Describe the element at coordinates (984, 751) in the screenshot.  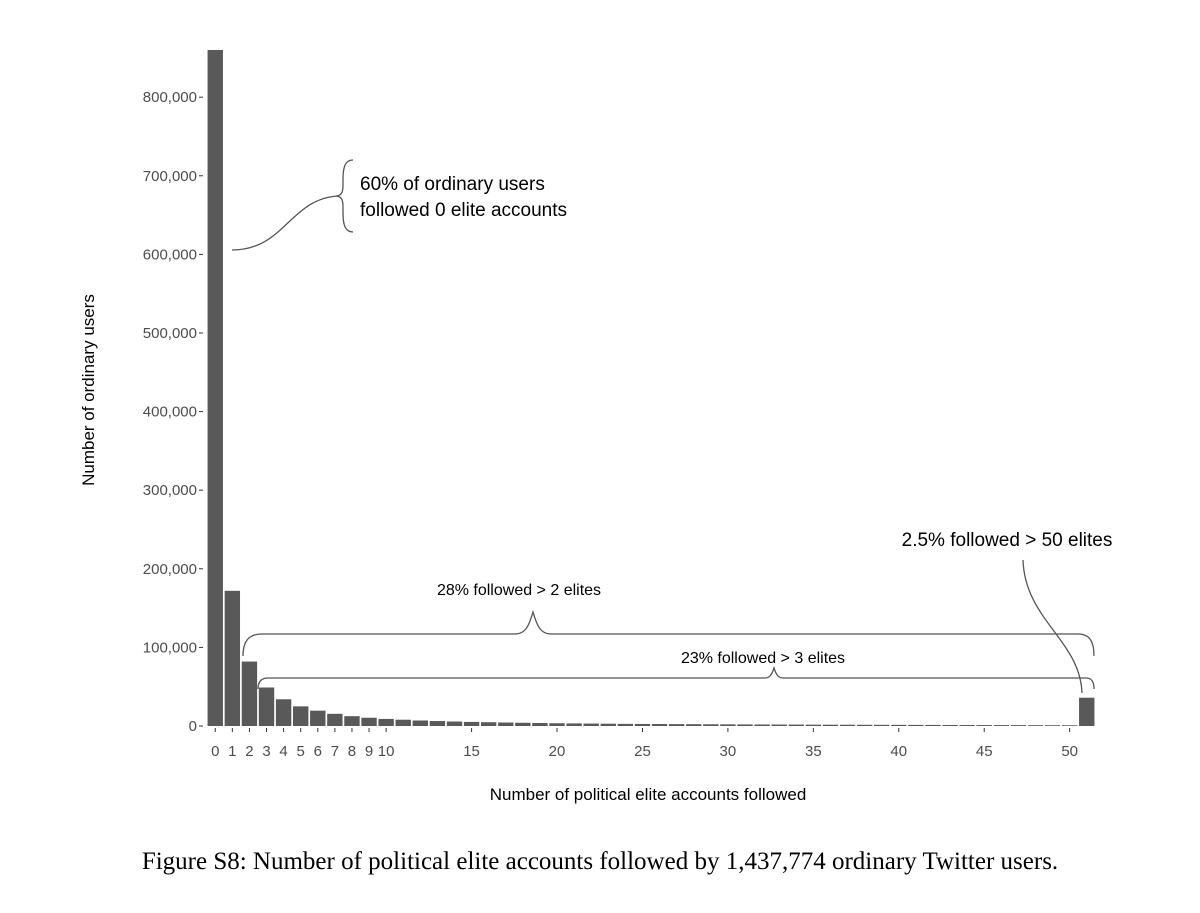
I see `x-tick-label: 45` at that location.